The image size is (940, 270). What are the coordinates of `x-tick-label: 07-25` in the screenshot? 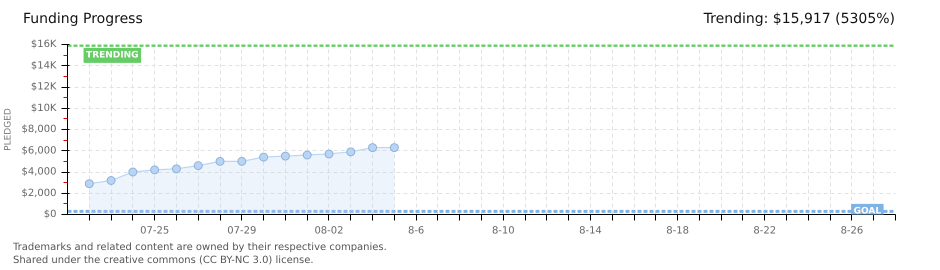 It's located at (155, 231).